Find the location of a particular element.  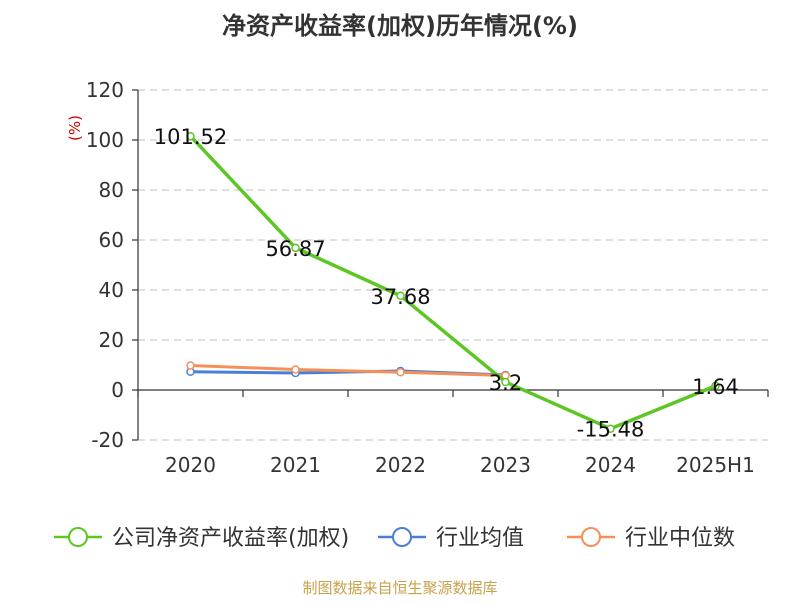

data-label: 1.64 is located at coordinates (715, 387).